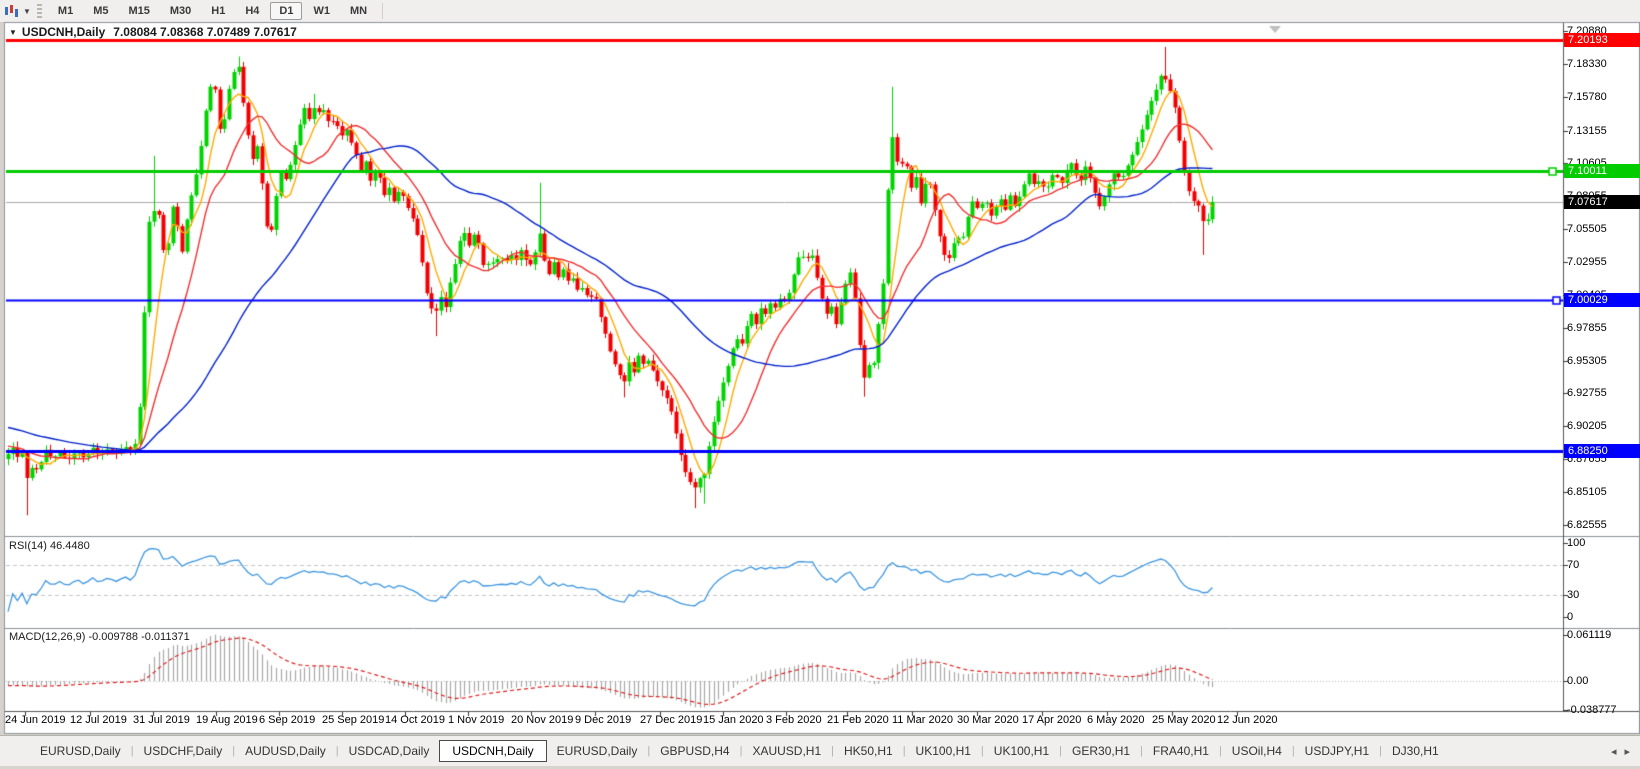 The height and width of the screenshot is (769, 1640). I want to click on tab-scroll-arrows: ◂ ▸, so click(1620, 751).